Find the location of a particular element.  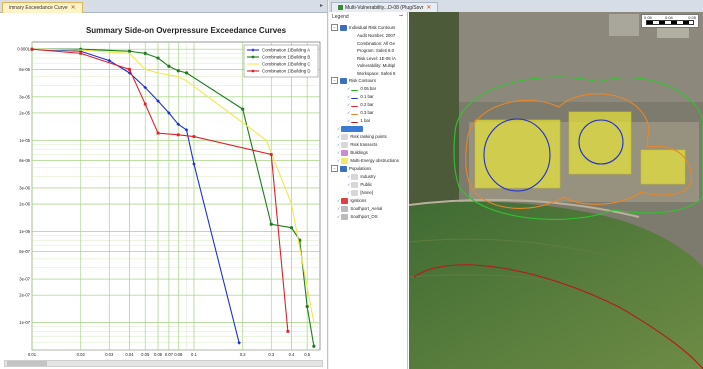

legend-item: Program: Safeti 8.0 is located at coordinates (375, 51).